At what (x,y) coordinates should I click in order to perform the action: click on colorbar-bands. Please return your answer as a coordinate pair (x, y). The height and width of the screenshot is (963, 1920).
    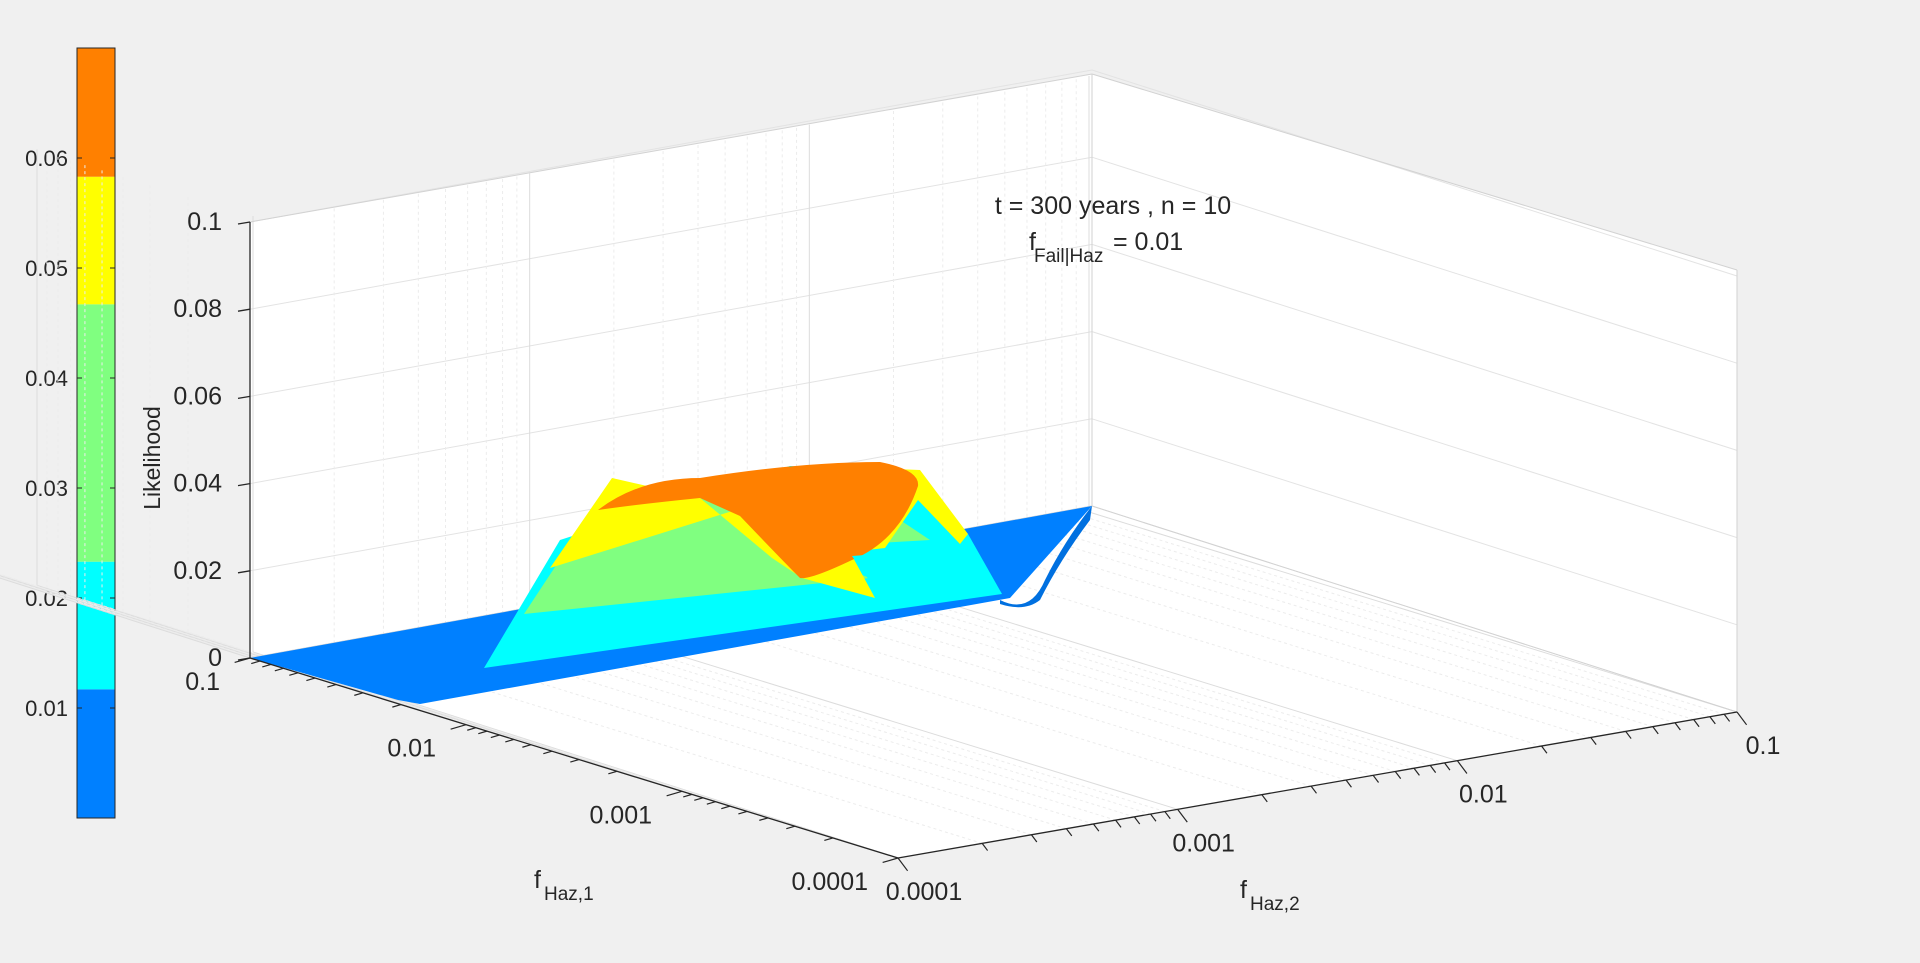
    Looking at the image, I should click on (96, 433).